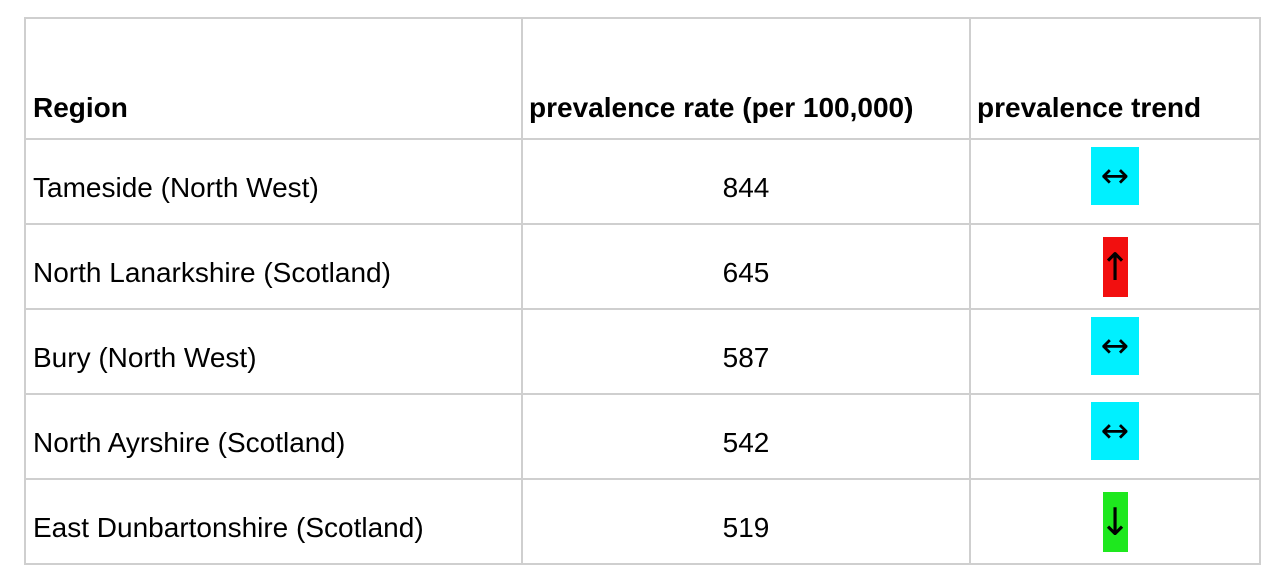  I want to click on table-row: North Lanarkshire (Scotland) 645 ↑, so click(642, 266).